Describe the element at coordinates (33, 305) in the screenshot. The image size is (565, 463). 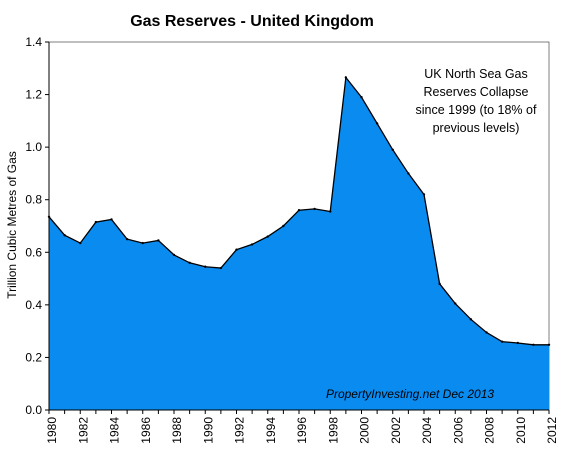
I see `y-tick-label: 0.4` at that location.